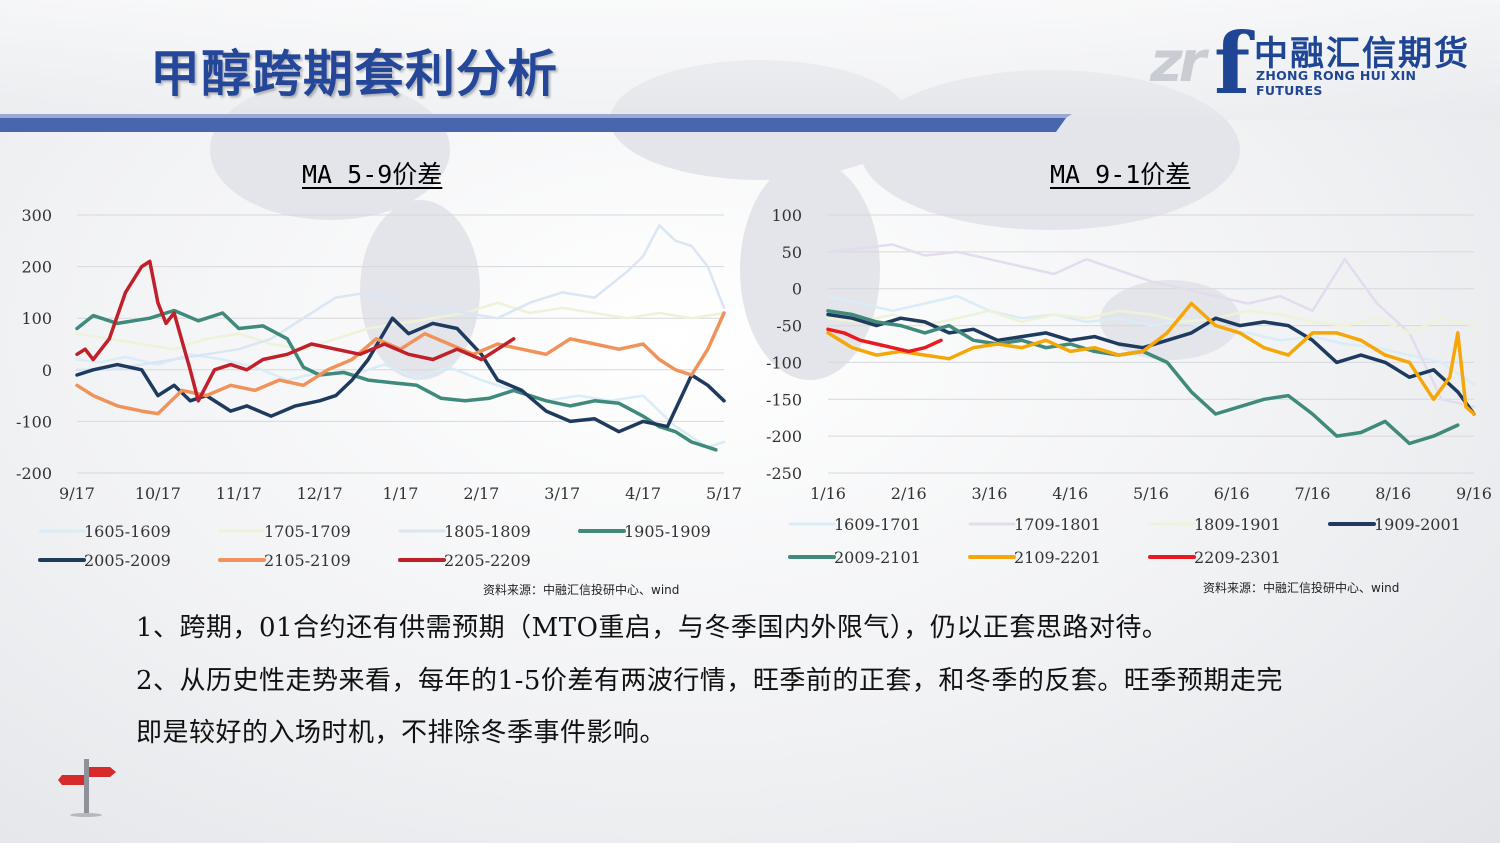 This screenshot has width=1500, height=843. I want to click on signpost-icon, so click(87, 788).